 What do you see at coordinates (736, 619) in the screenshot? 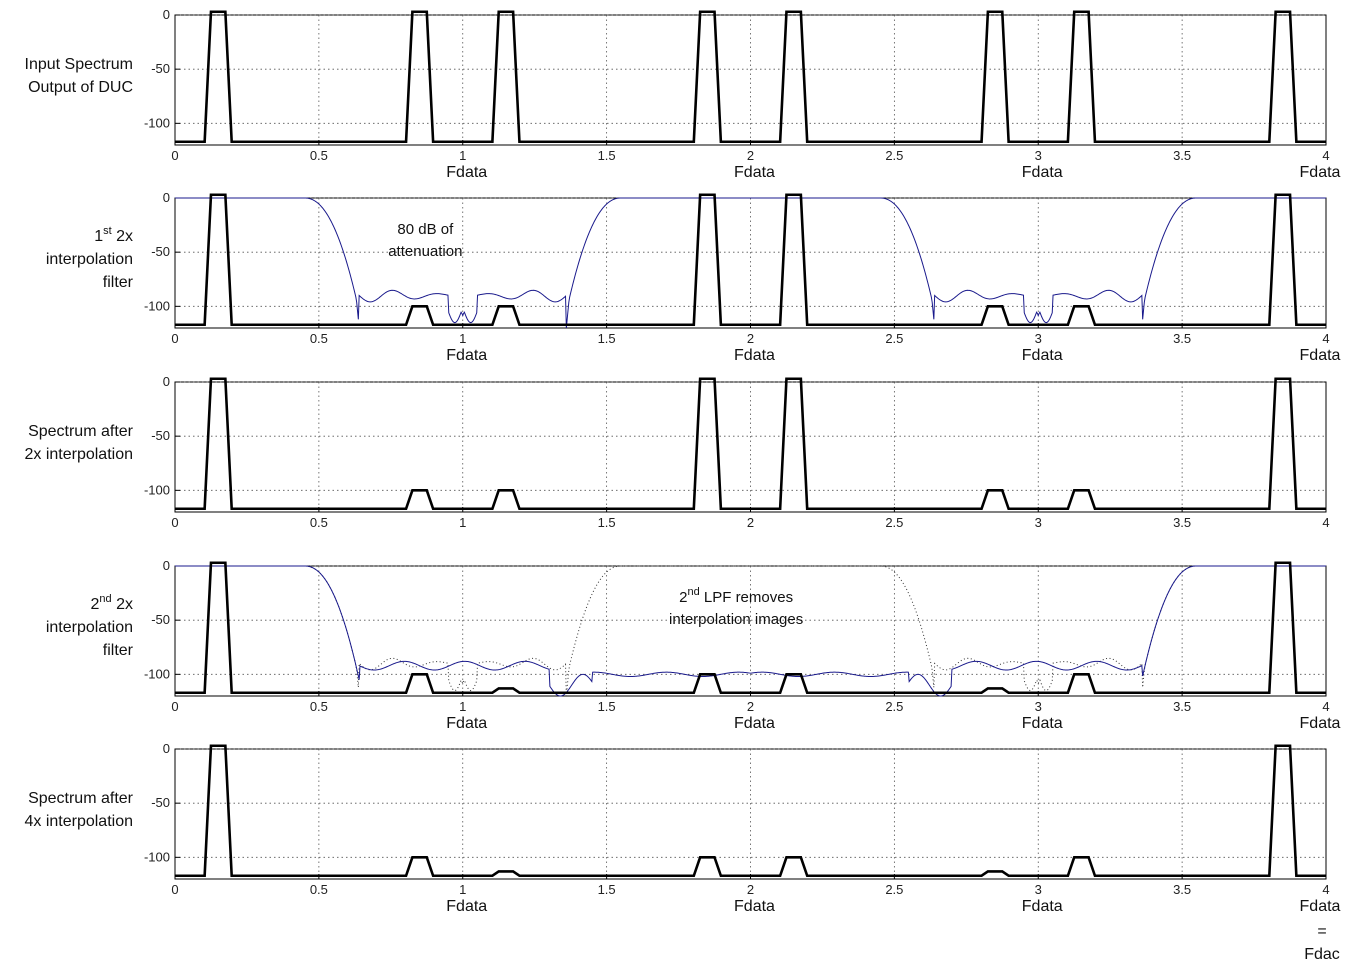
I see `annotation-text: interpolation images` at bounding box center [736, 619].